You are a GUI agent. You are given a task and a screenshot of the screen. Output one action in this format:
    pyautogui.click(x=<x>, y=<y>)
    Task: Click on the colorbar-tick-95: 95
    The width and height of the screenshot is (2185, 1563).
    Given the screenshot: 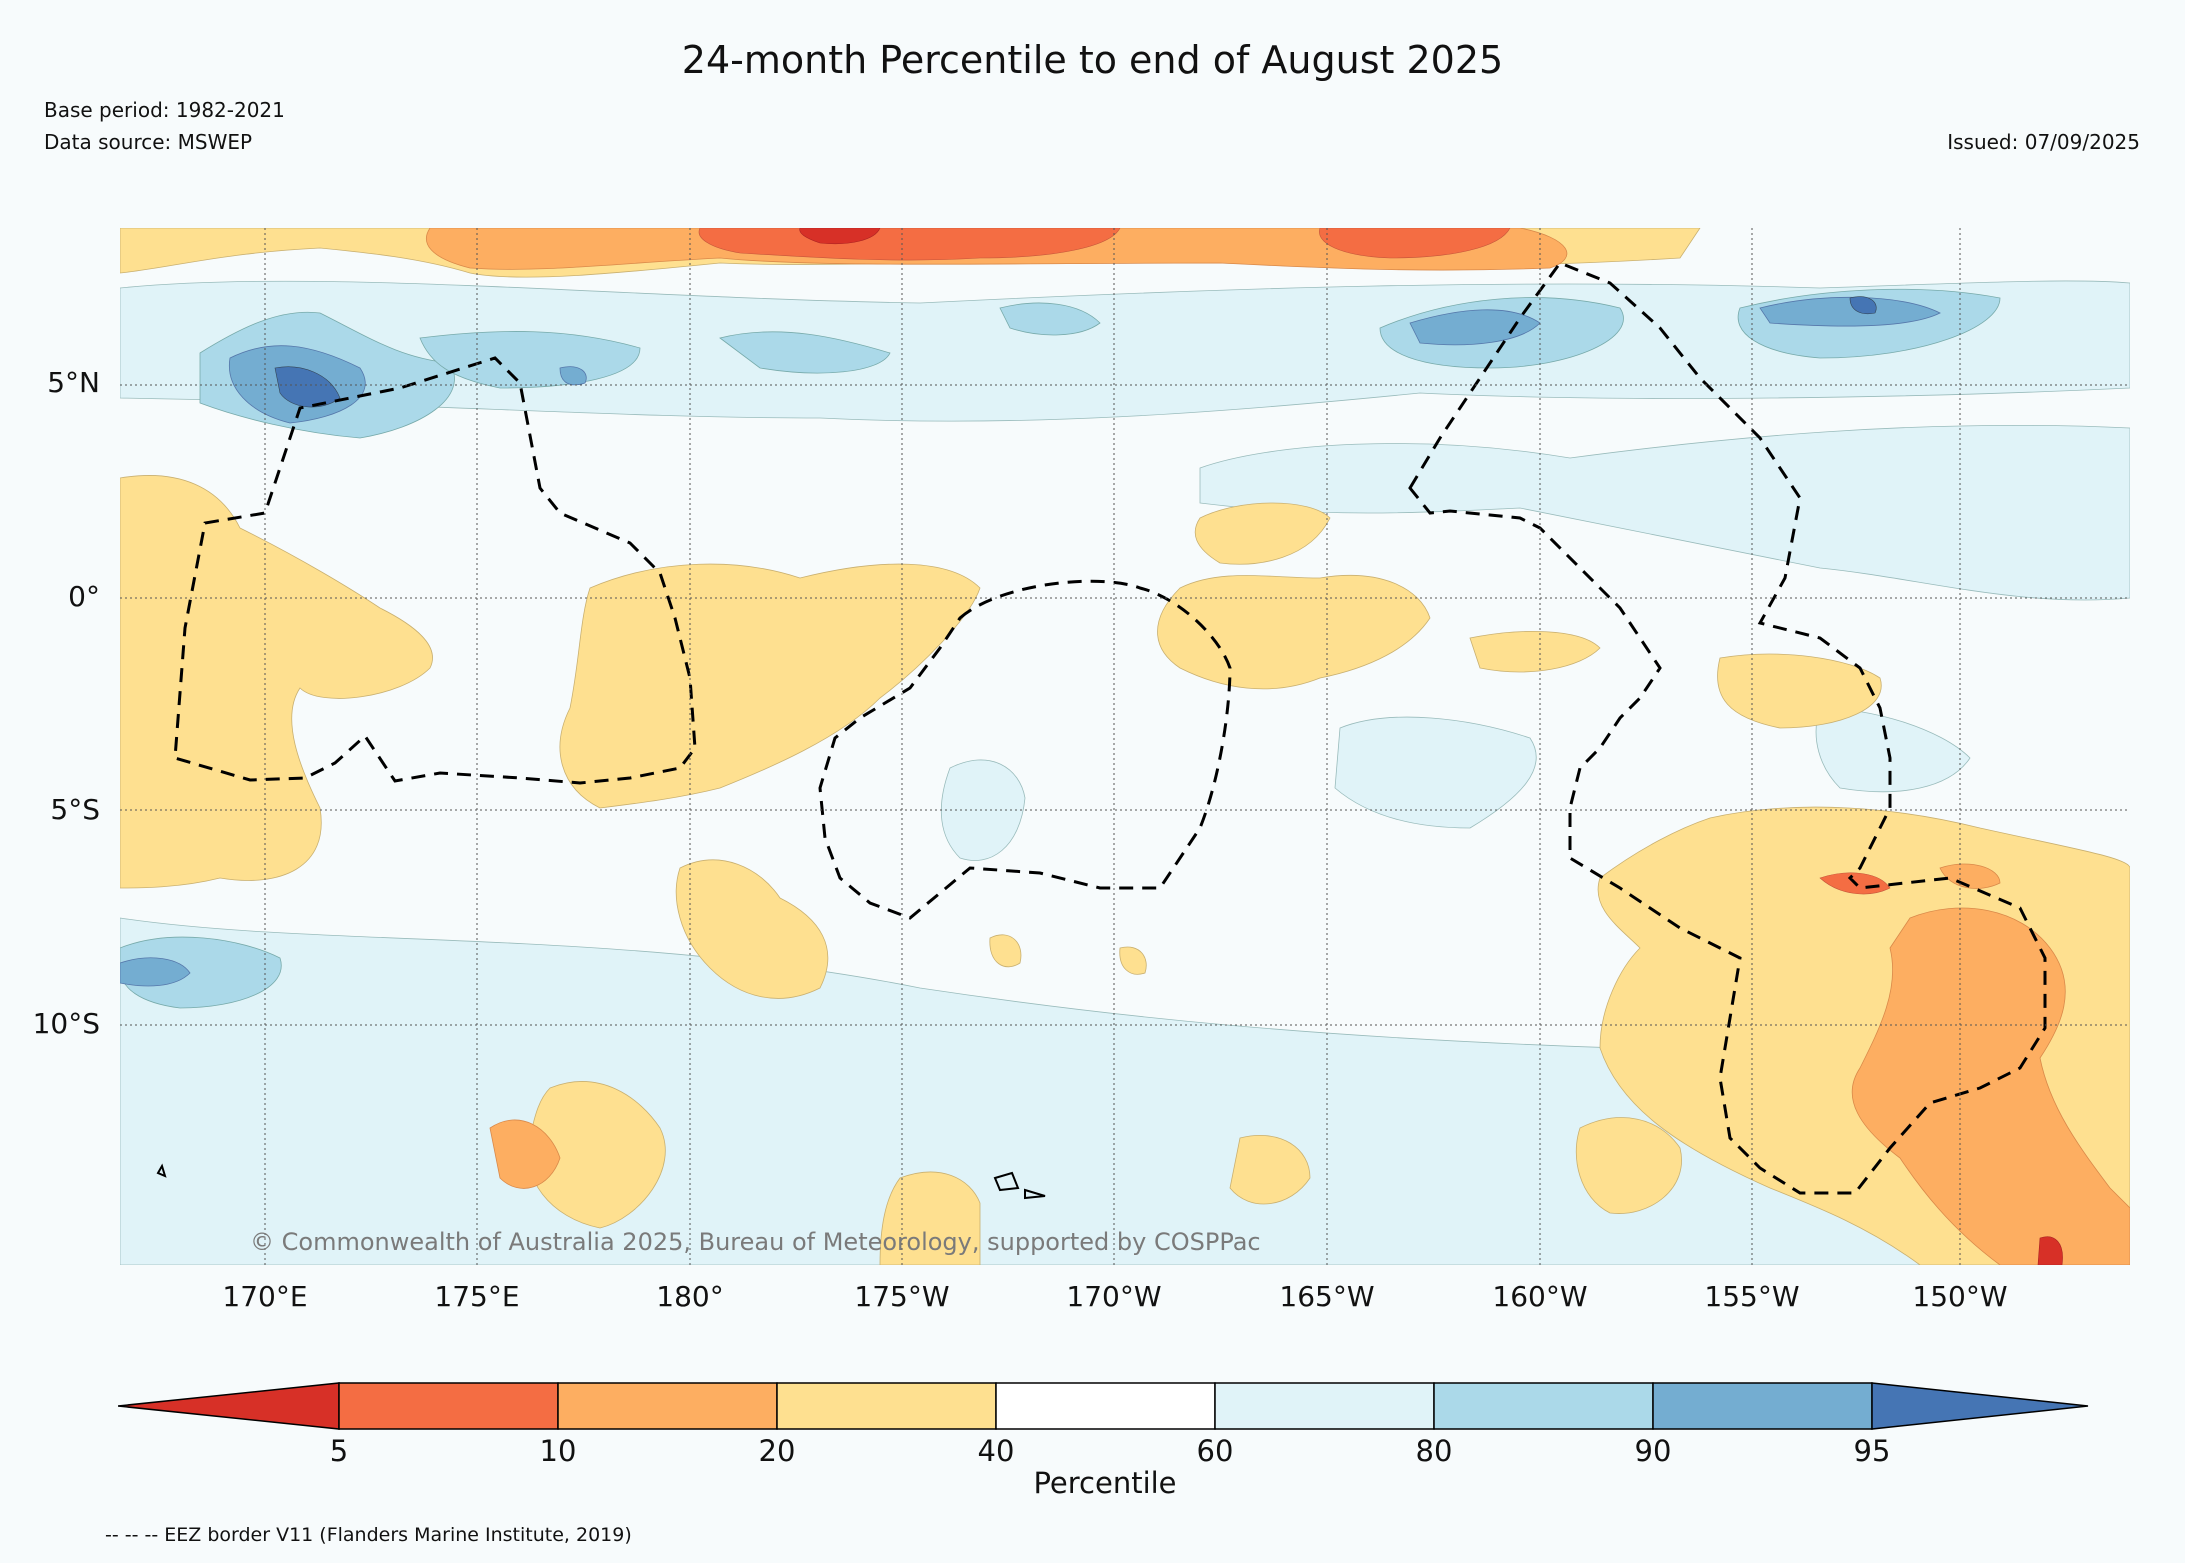 What is the action you would take?
    pyautogui.click(x=1872, y=1451)
    